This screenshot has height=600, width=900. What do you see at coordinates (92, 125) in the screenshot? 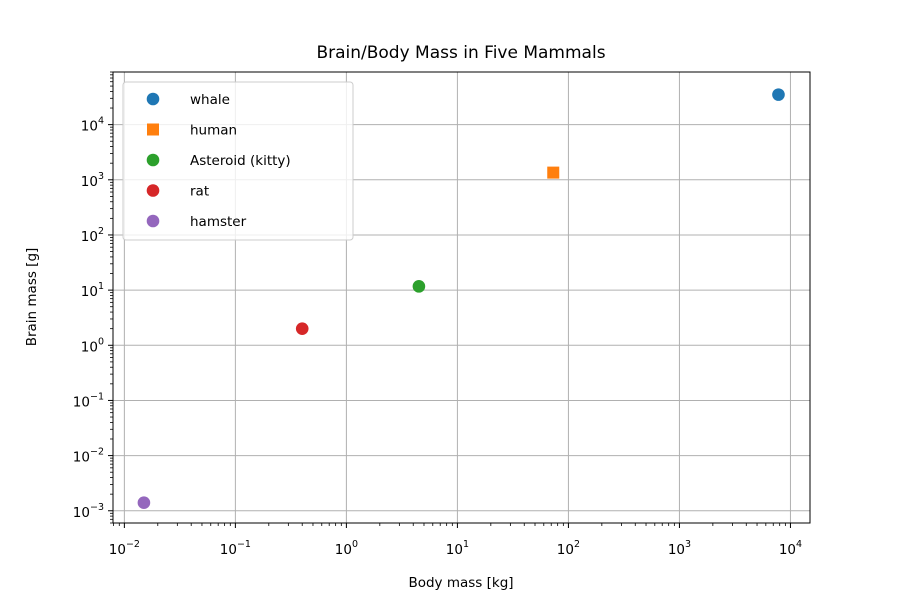
I see `y-tick-label: 10⁴` at bounding box center [92, 125].